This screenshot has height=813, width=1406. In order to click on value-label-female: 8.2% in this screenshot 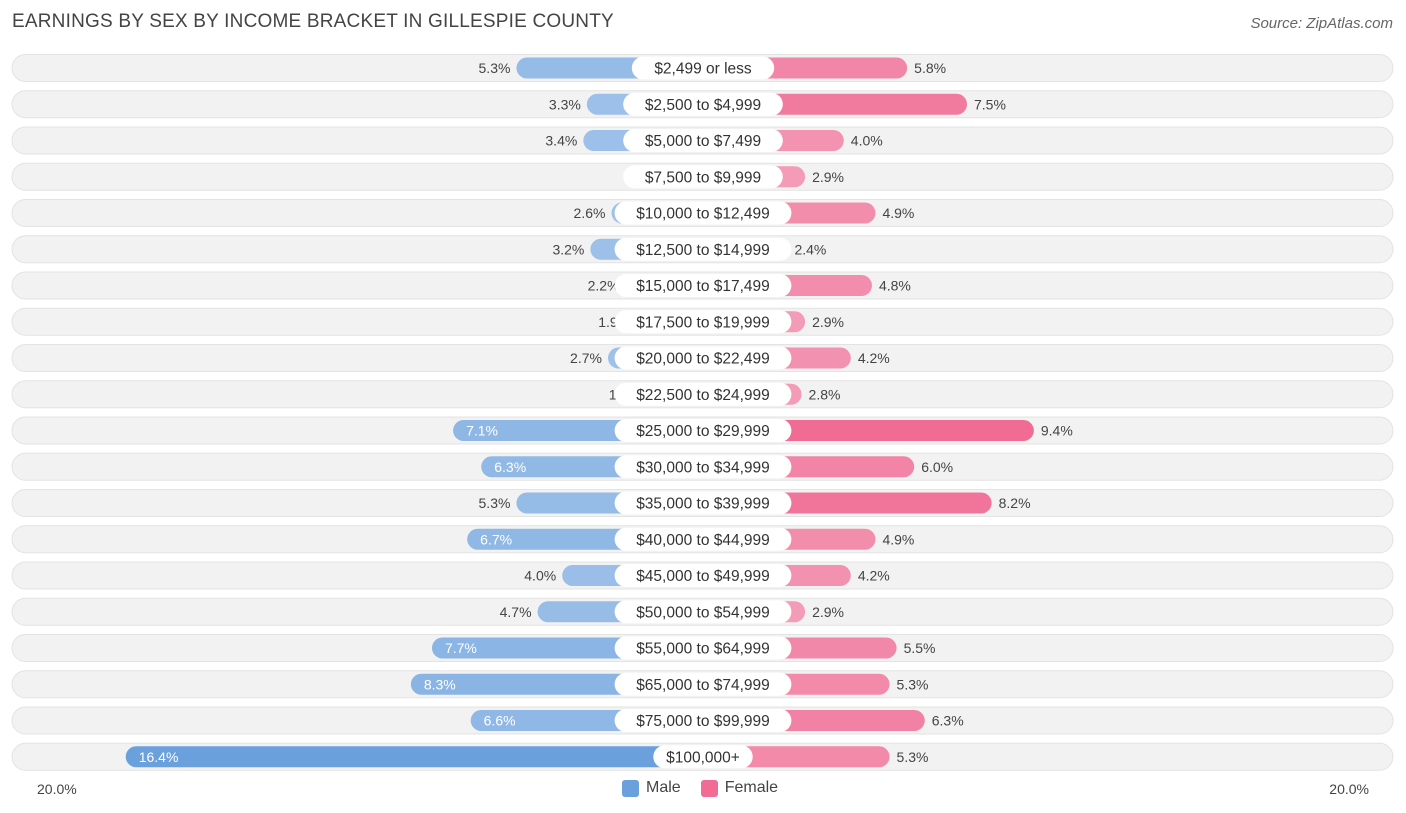, I will do `click(1015, 503)`.